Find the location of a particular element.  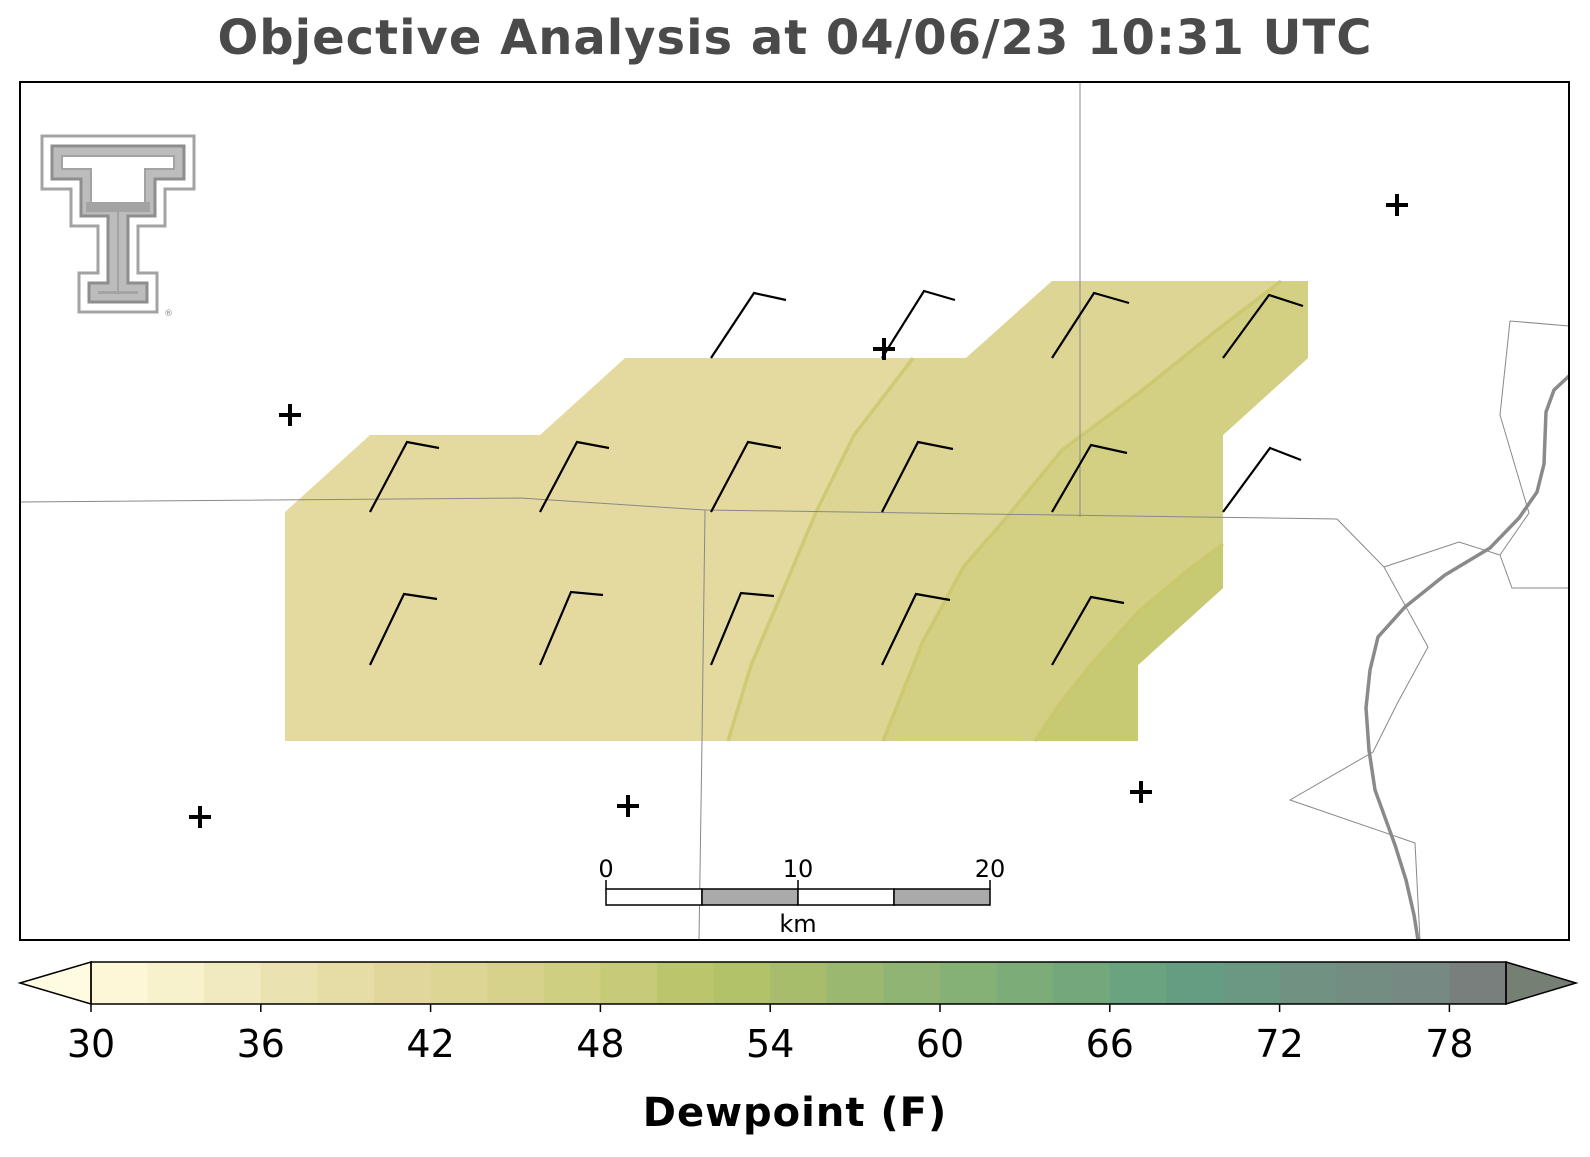

colorbar-frame is located at coordinates (798, 983).